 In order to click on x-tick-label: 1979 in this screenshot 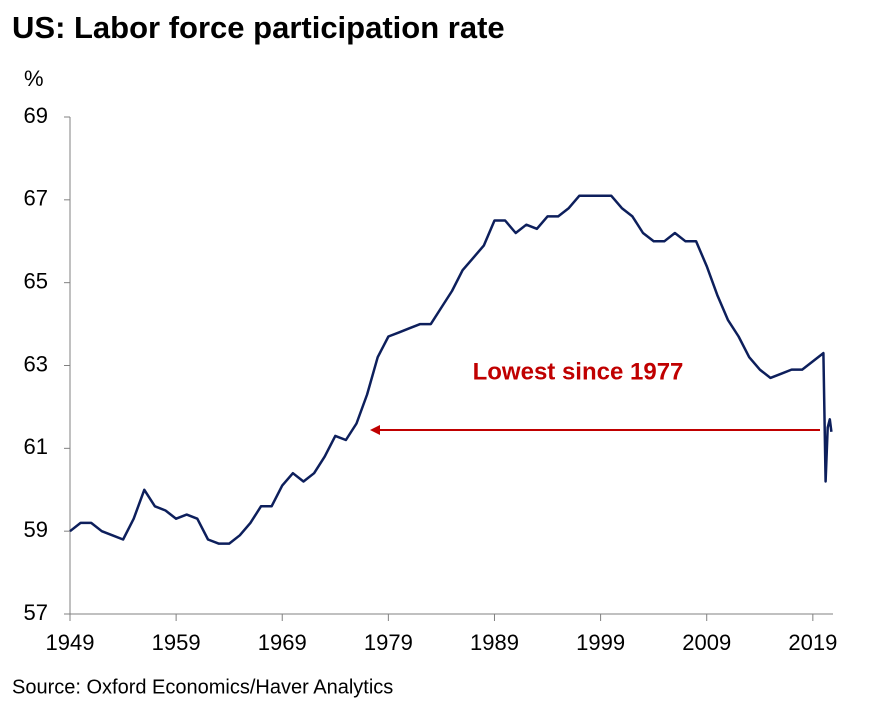, I will do `click(388, 642)`.